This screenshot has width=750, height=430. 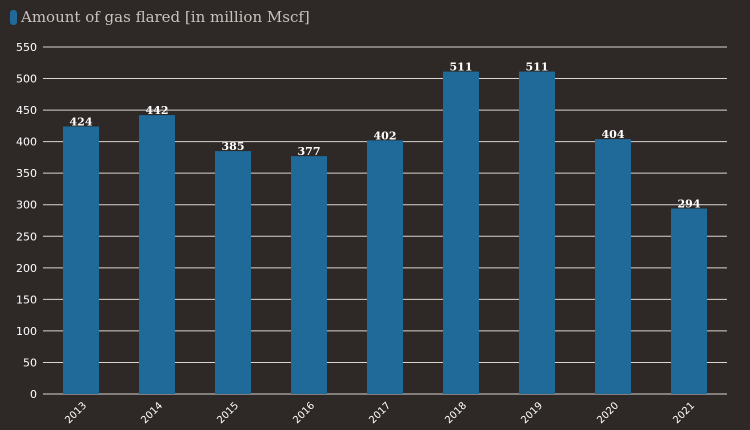 What do you see at coordinates (309, 151) in the screenshot?
I see `data-label-2016: 377` at bounding box center [309, 151].